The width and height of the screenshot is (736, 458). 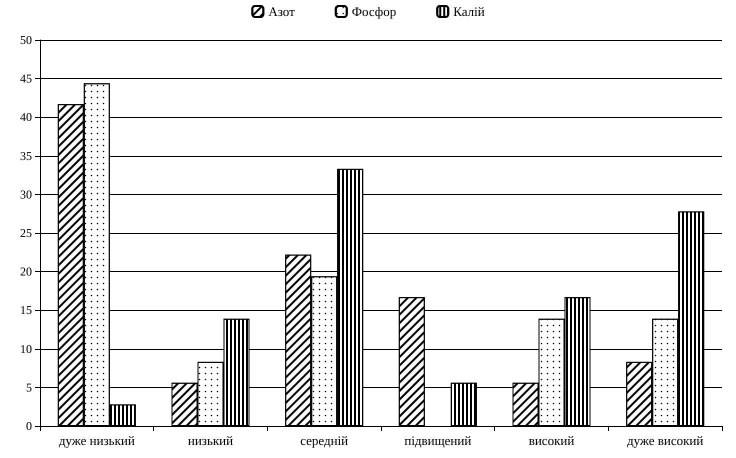 What do you see at coordinates (551, 440) in the screenshot?
I see `x-tick-label: високий` at bounding box center [551, 440].